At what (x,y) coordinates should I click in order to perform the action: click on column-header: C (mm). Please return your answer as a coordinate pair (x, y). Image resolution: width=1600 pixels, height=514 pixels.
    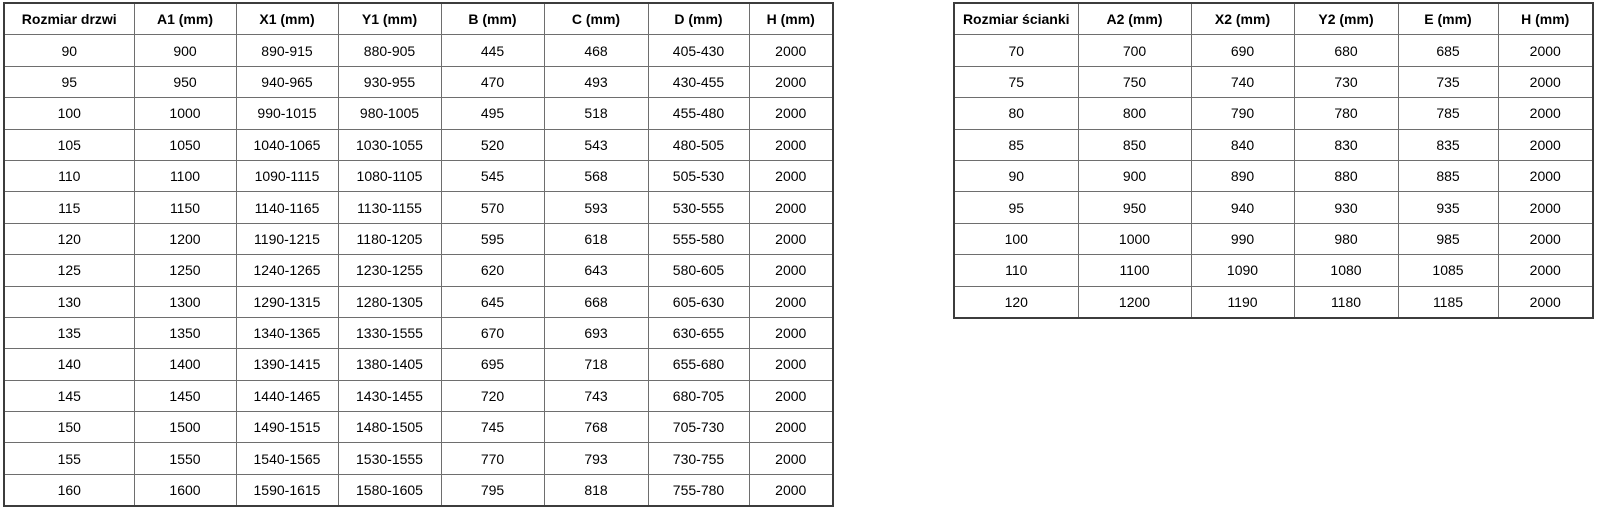
    Looking at the image, I should click on (596, 19).